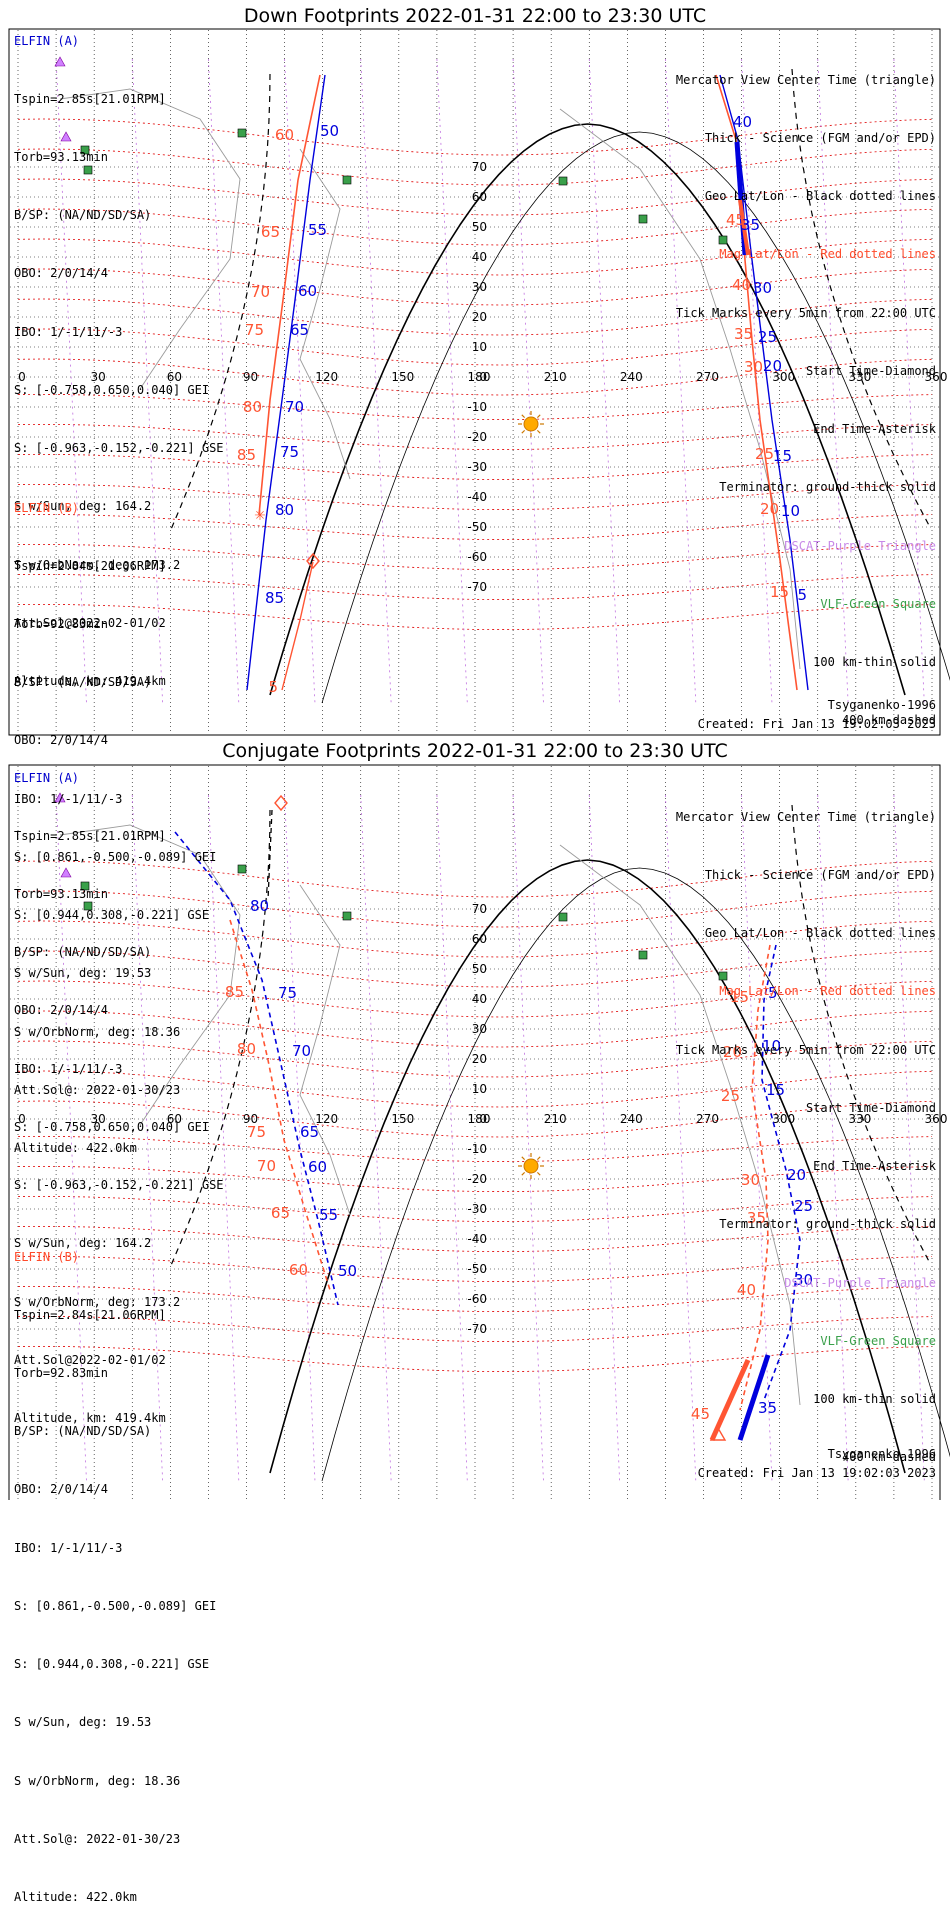 The height and width of the screenshot is (1927, 950). Describe the element at coordinates (252, 407) in the screenshot. I see `elfin-b-tick-label: 80` at that location.